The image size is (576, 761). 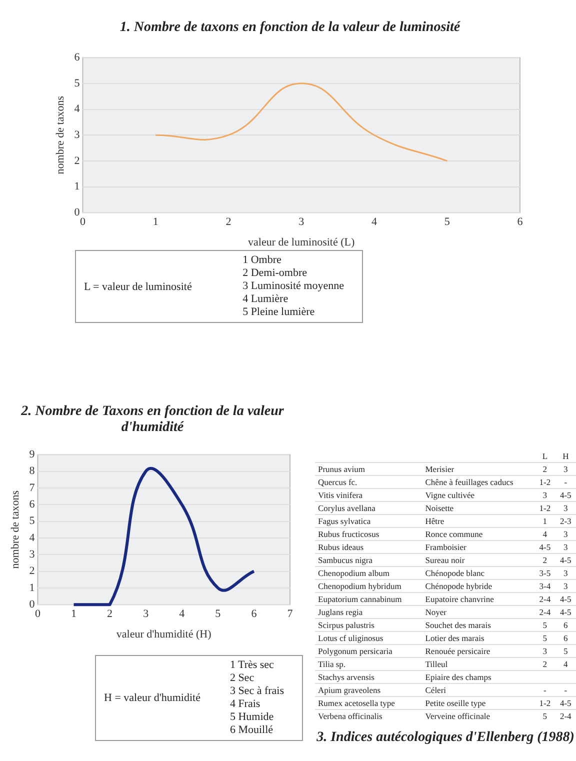 I want to click on text: Prunus avium, so click(x=368, y=469).